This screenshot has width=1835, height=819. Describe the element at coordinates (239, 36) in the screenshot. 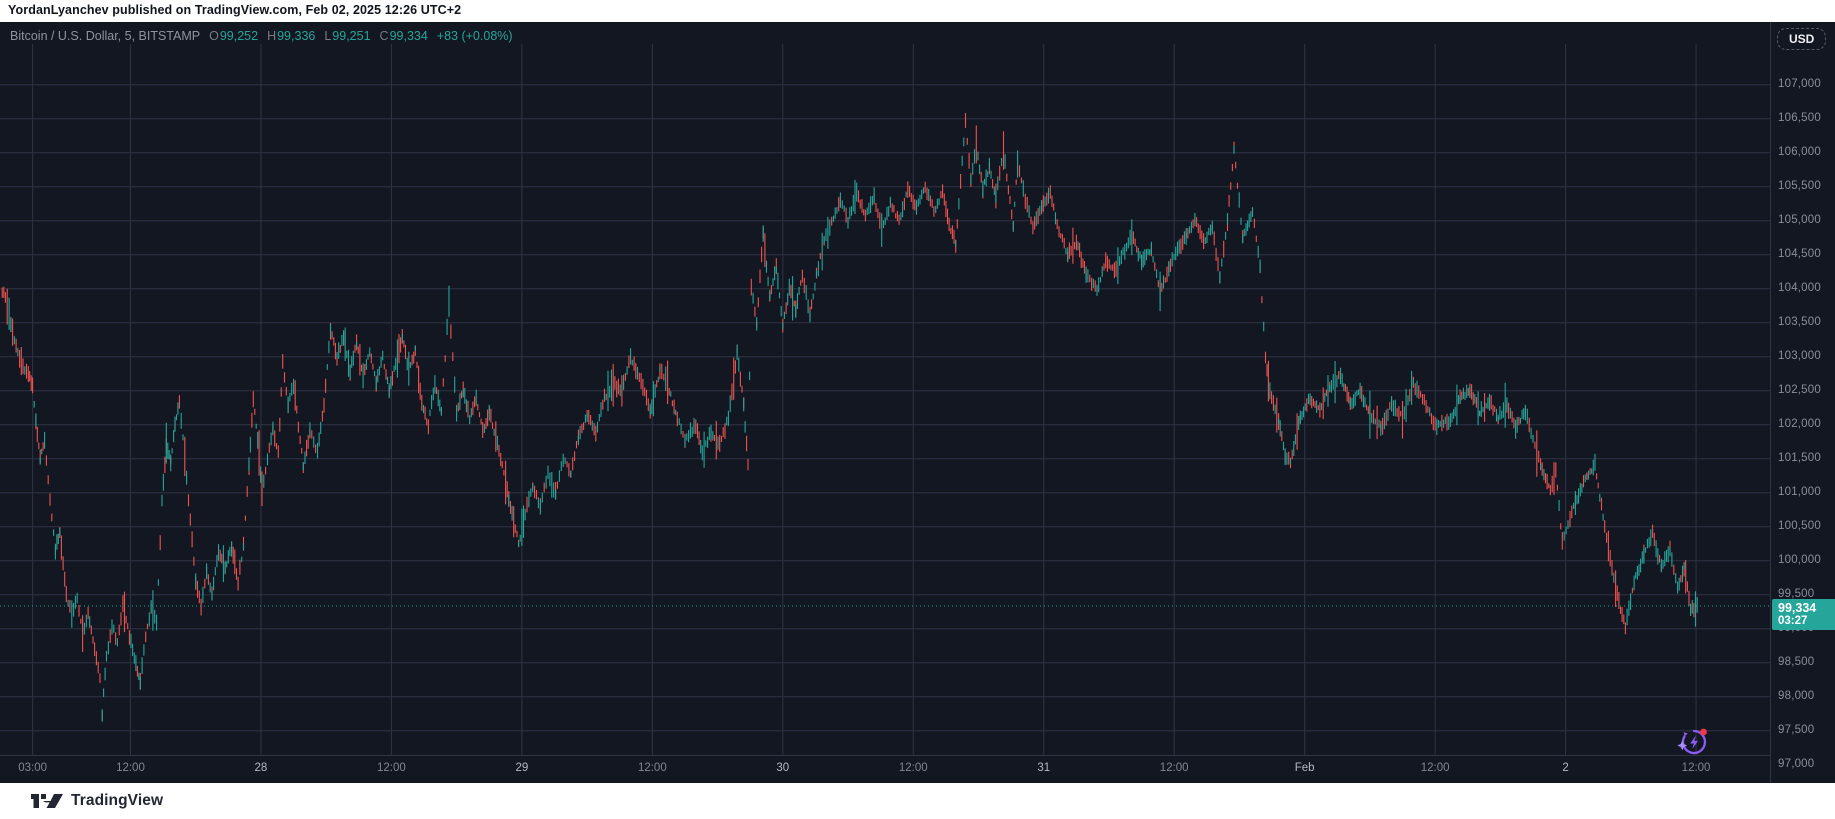

I see `open-value: 99,252` at that location.